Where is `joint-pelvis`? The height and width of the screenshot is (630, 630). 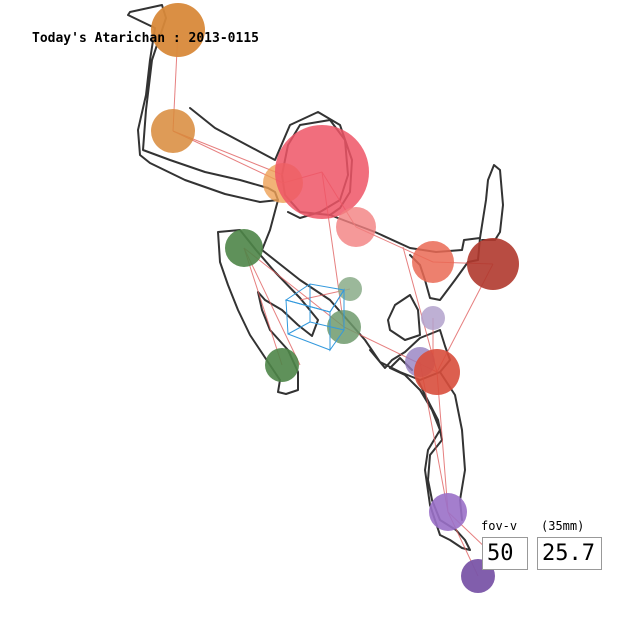
joint-pelvis is located at coordinates (437, 372).